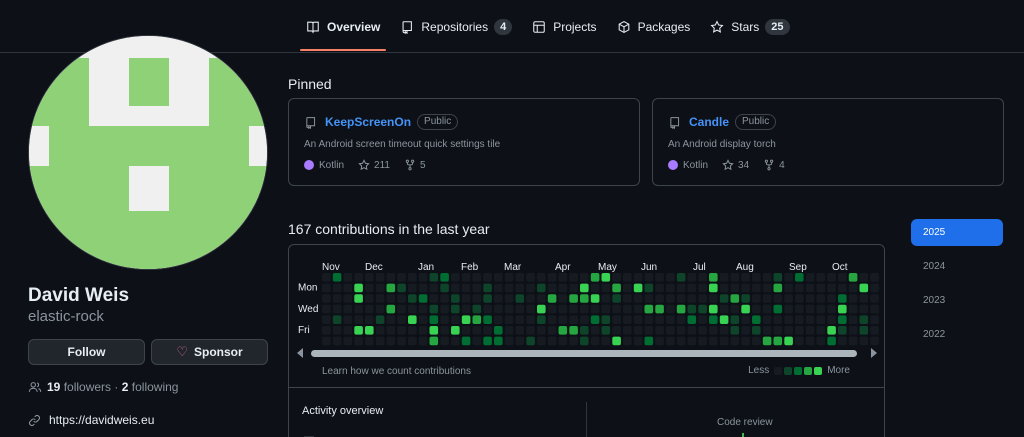 This screenshot has width=1024, height=437. What do you see at coordinates (343, 26) in the screenshot?
I see `tab-overview: Overview` at bounding box center [343, 26].